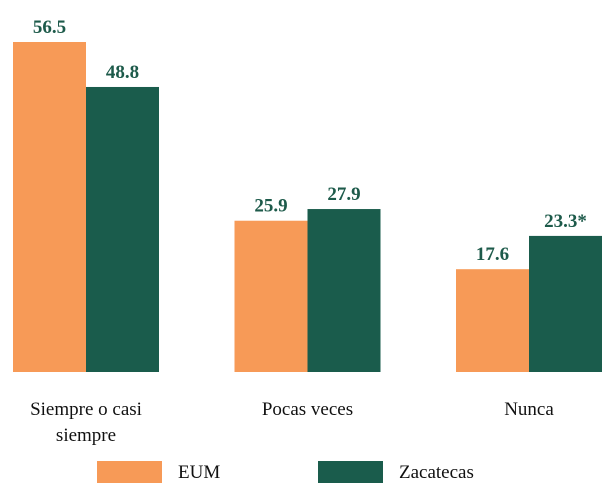 The width and height of the screenshot is (610, 483). I want to click on value-label: 25.9, so click(270, 206).